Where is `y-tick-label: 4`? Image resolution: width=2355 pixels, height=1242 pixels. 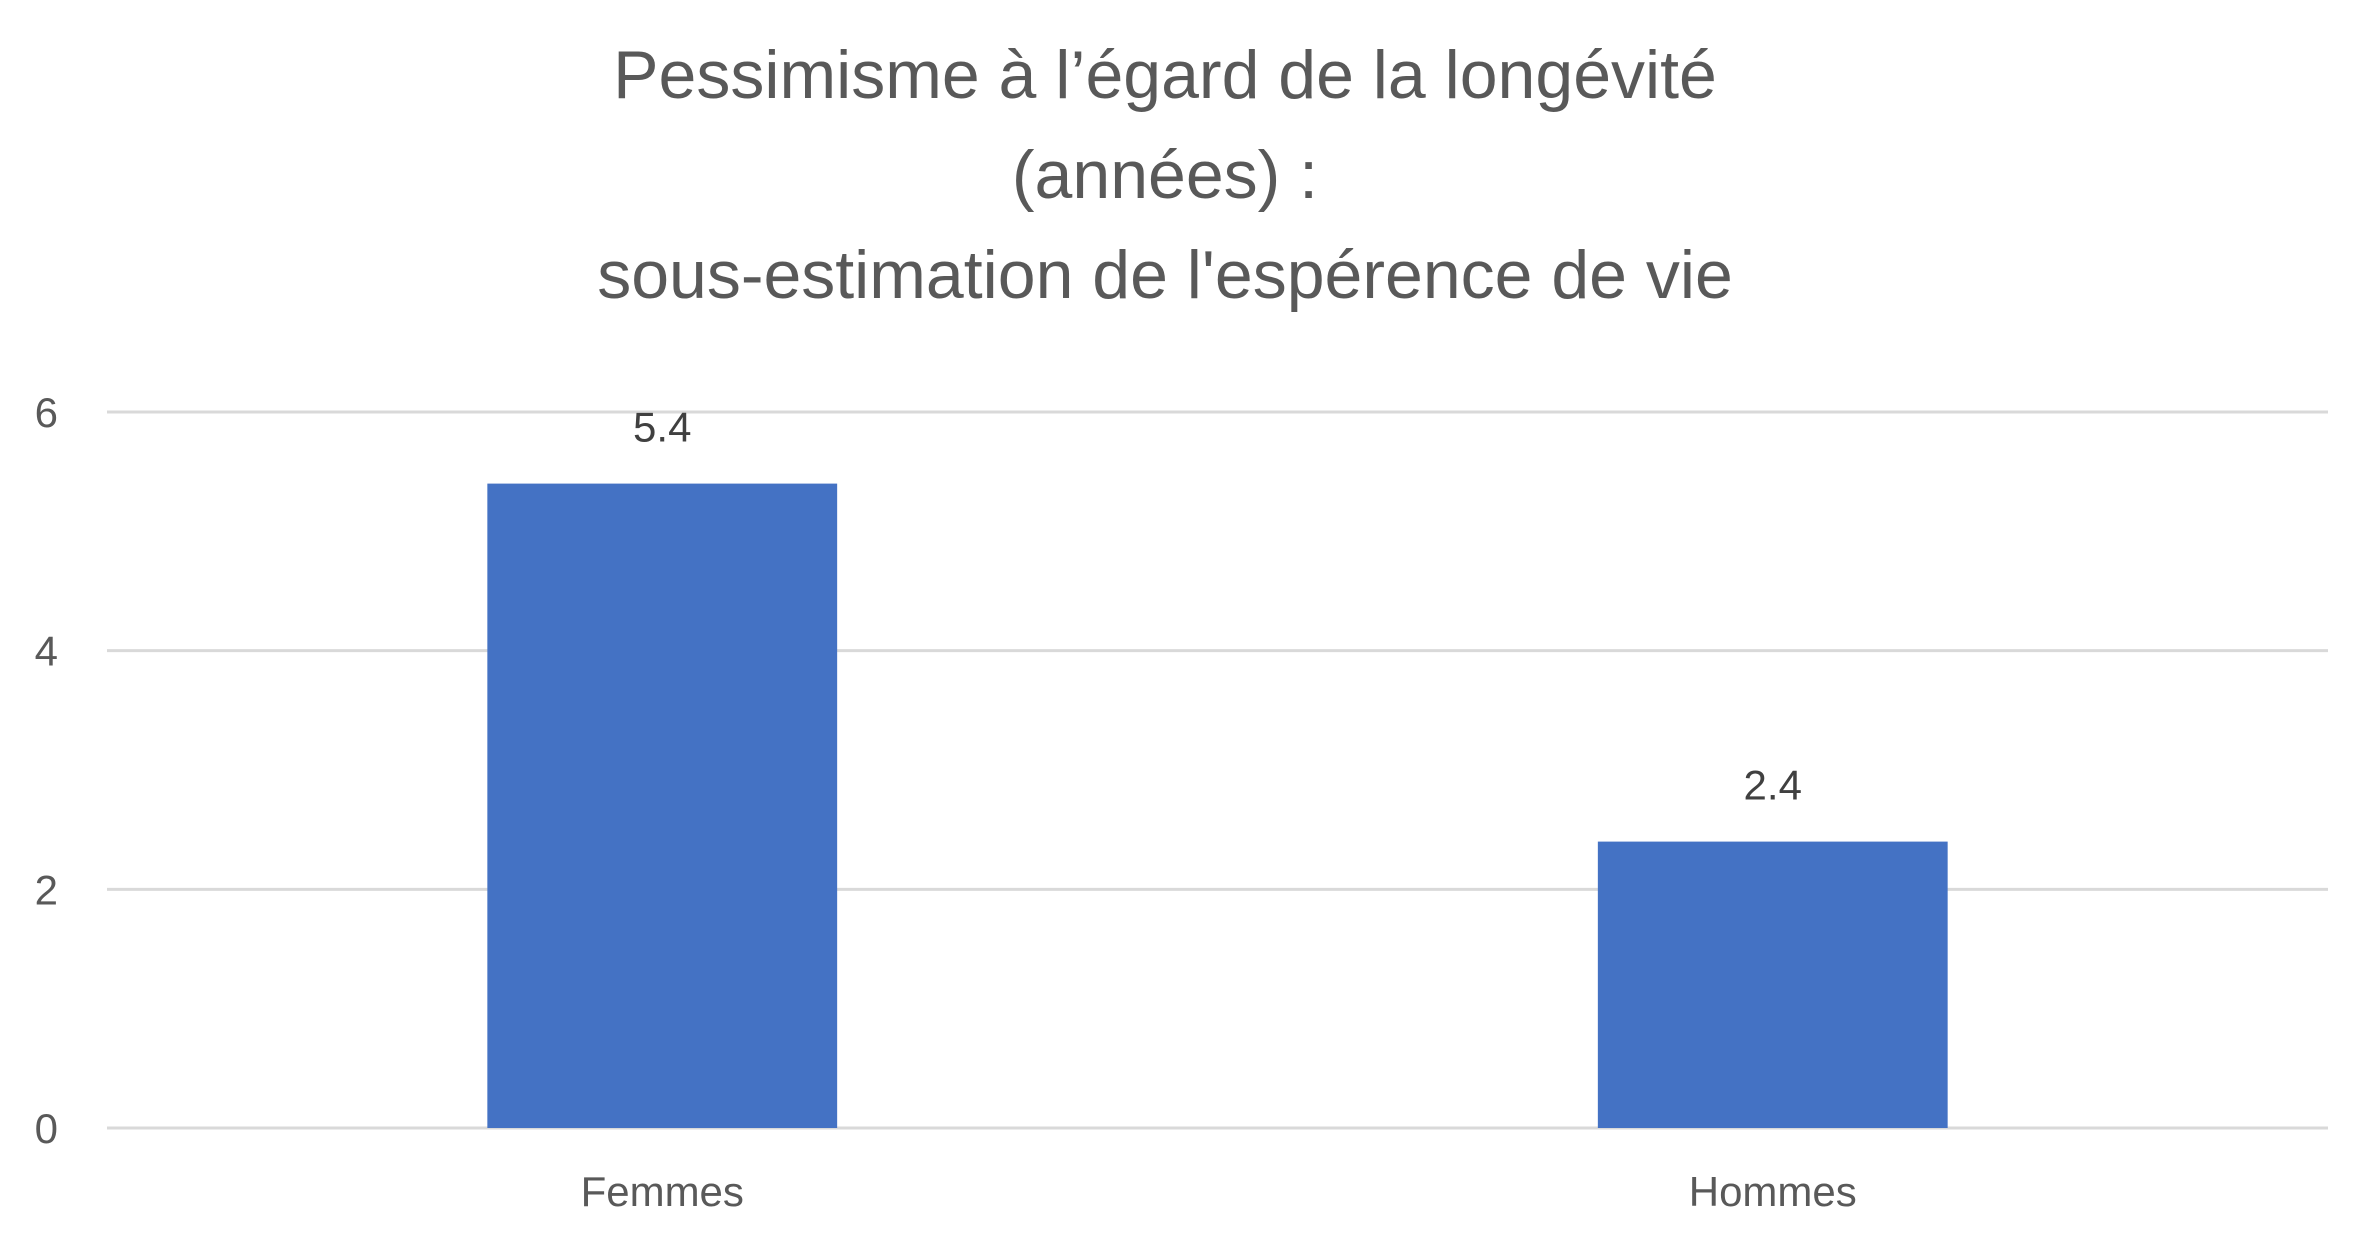
y-tick-label: 4 is located at coordinates (46, 651).